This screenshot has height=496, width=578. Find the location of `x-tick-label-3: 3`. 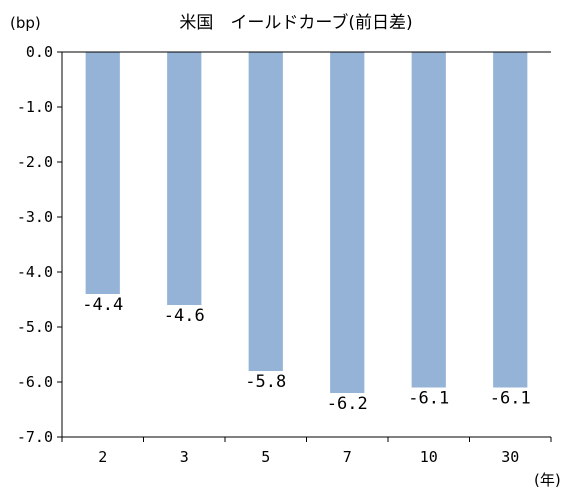

x-tick-label-3: 3 is located at coordinates (184, 457).